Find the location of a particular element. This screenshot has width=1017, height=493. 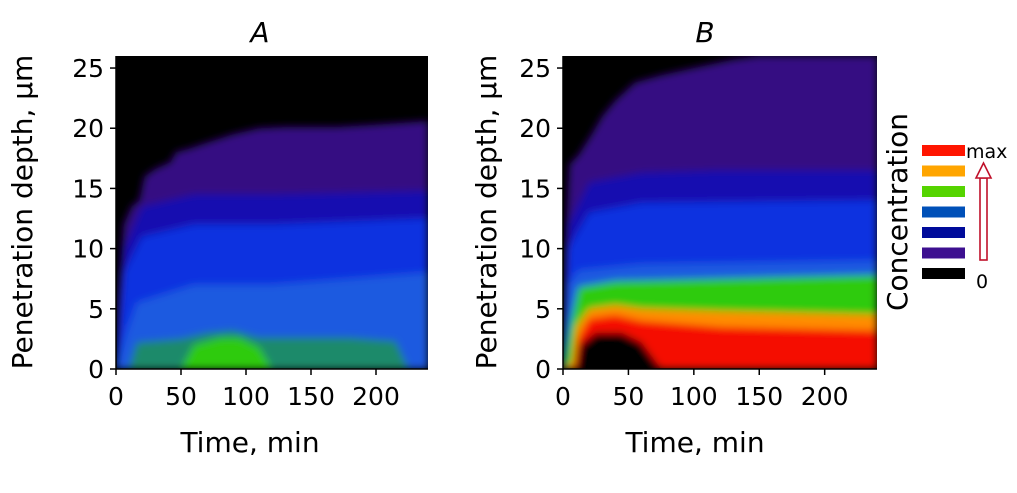

panel-b-x-tick-label: 50 is located at coordinates (629, 396).